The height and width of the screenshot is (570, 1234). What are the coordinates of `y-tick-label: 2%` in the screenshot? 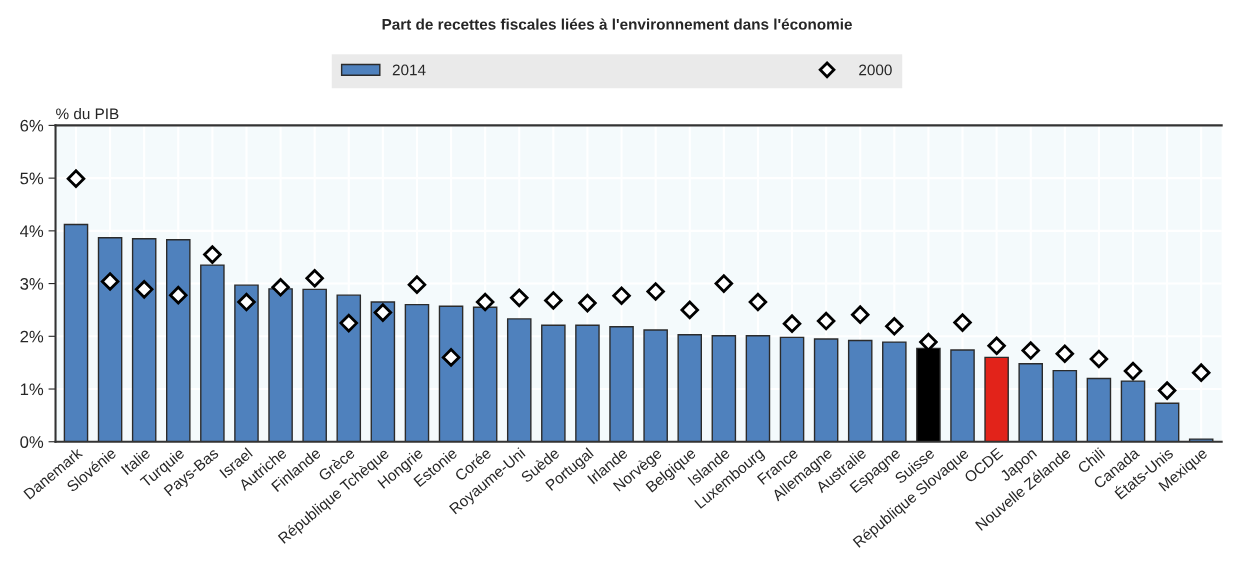 It's located at (32, 336).